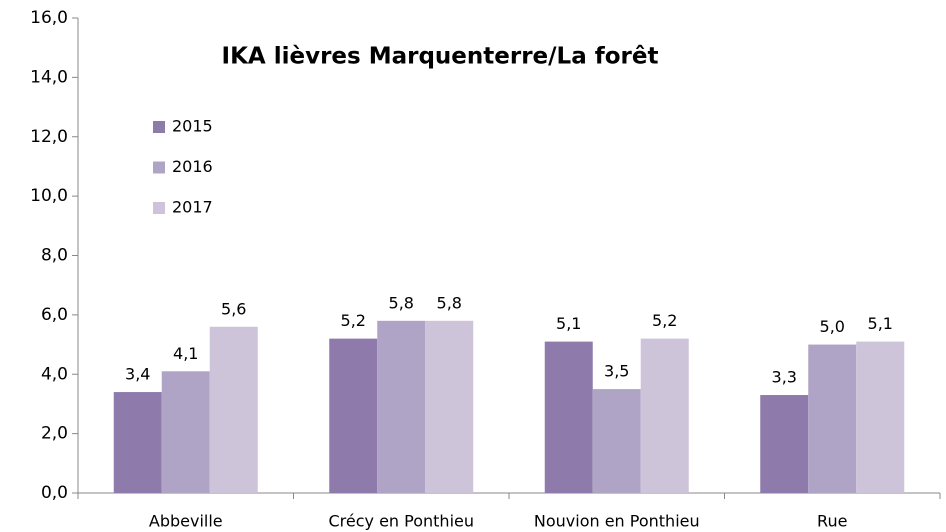  What do you see at coordinates (616, 371) in the screenshot?
I see `value-label: 3,5` at bounding box center [616, 371].